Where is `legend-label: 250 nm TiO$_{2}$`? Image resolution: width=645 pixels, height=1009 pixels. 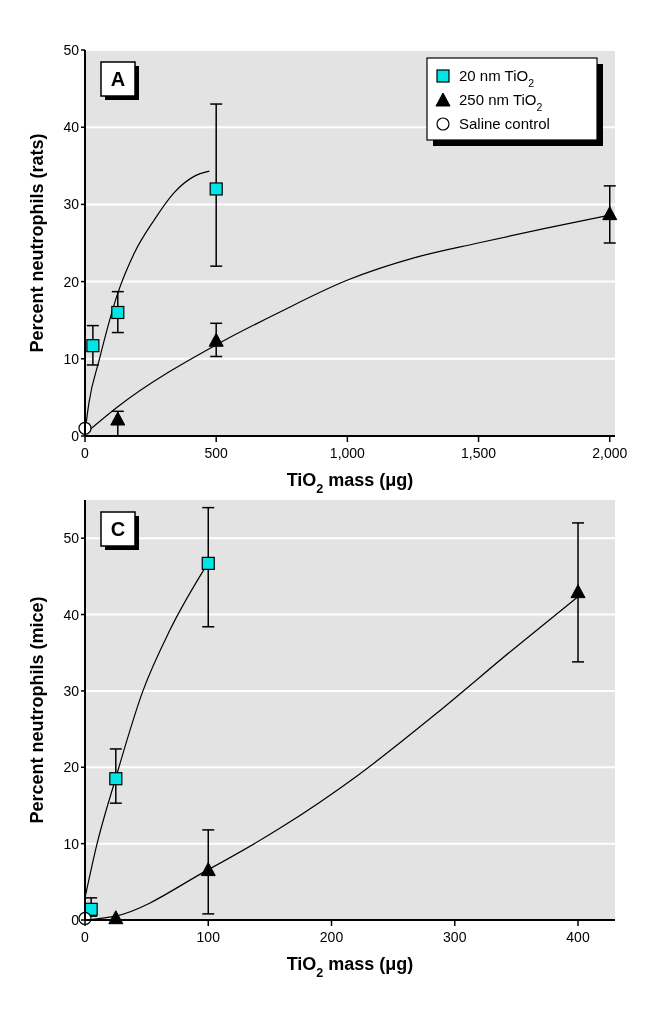 legend-label: 250 nm TiO$_{2}$ is located at coordinates (501, 102).